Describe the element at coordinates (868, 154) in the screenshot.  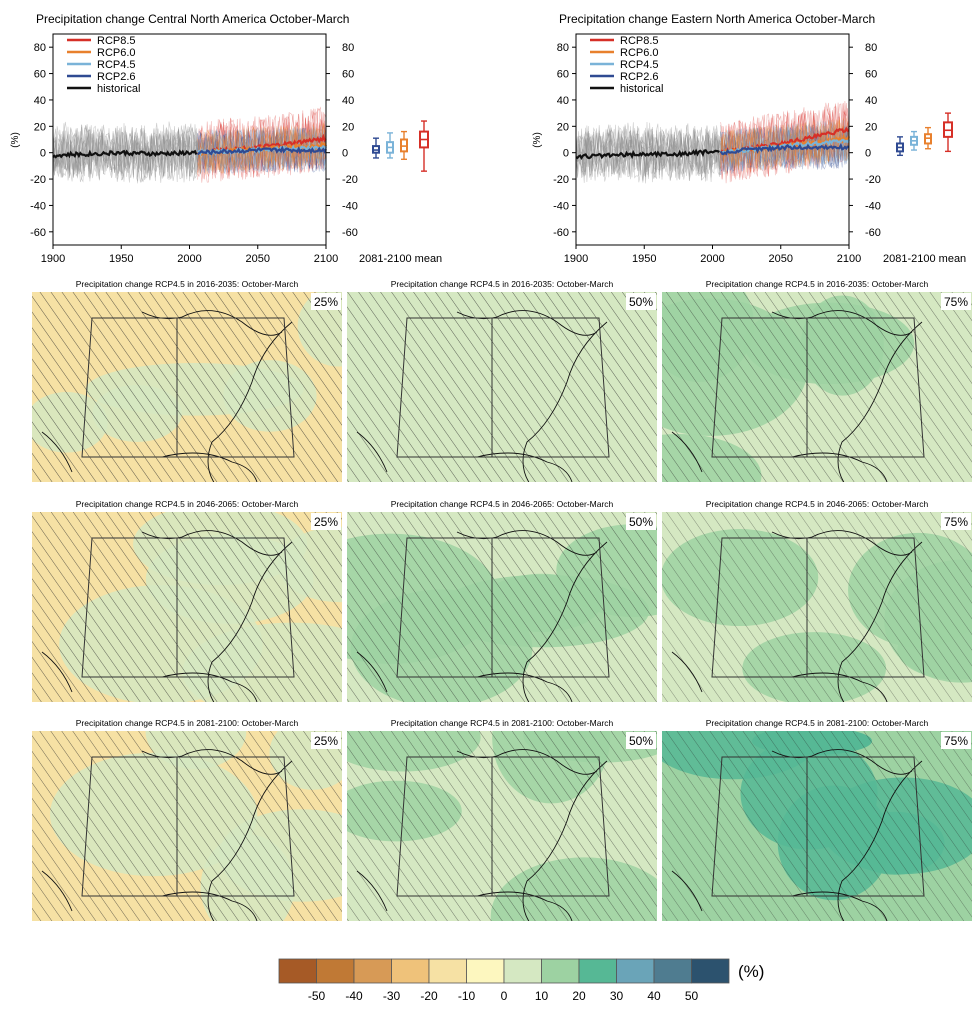
I see `y-tick-label-right: 0` at that location.